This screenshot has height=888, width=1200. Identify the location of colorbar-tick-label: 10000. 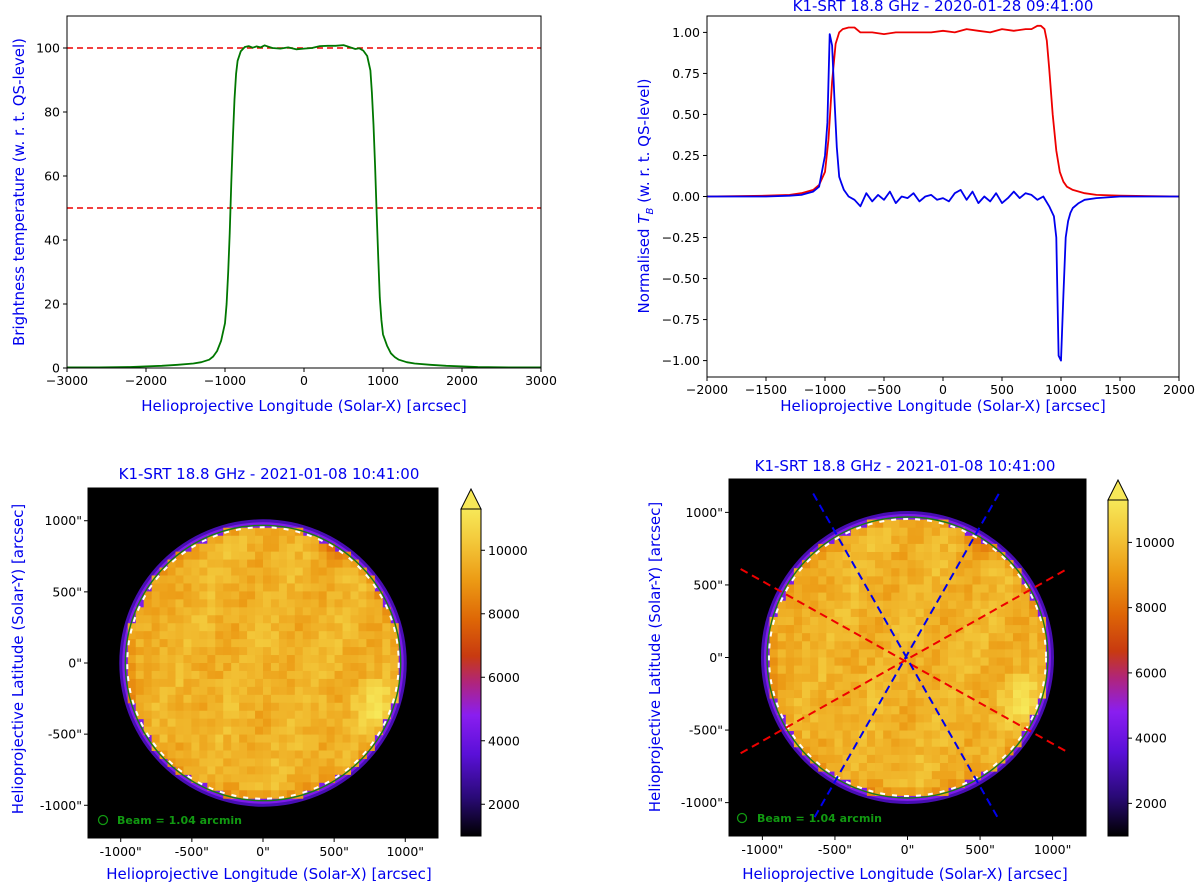
(508, 550).